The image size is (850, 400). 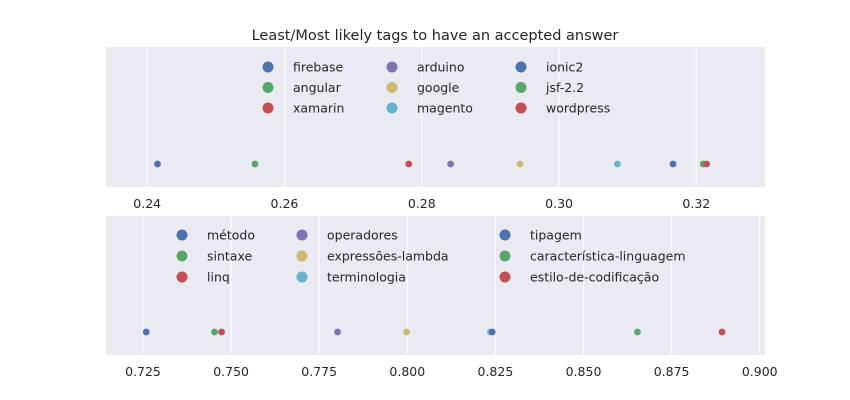 I want to click on data-point-linq, so click(x=221, y=332).